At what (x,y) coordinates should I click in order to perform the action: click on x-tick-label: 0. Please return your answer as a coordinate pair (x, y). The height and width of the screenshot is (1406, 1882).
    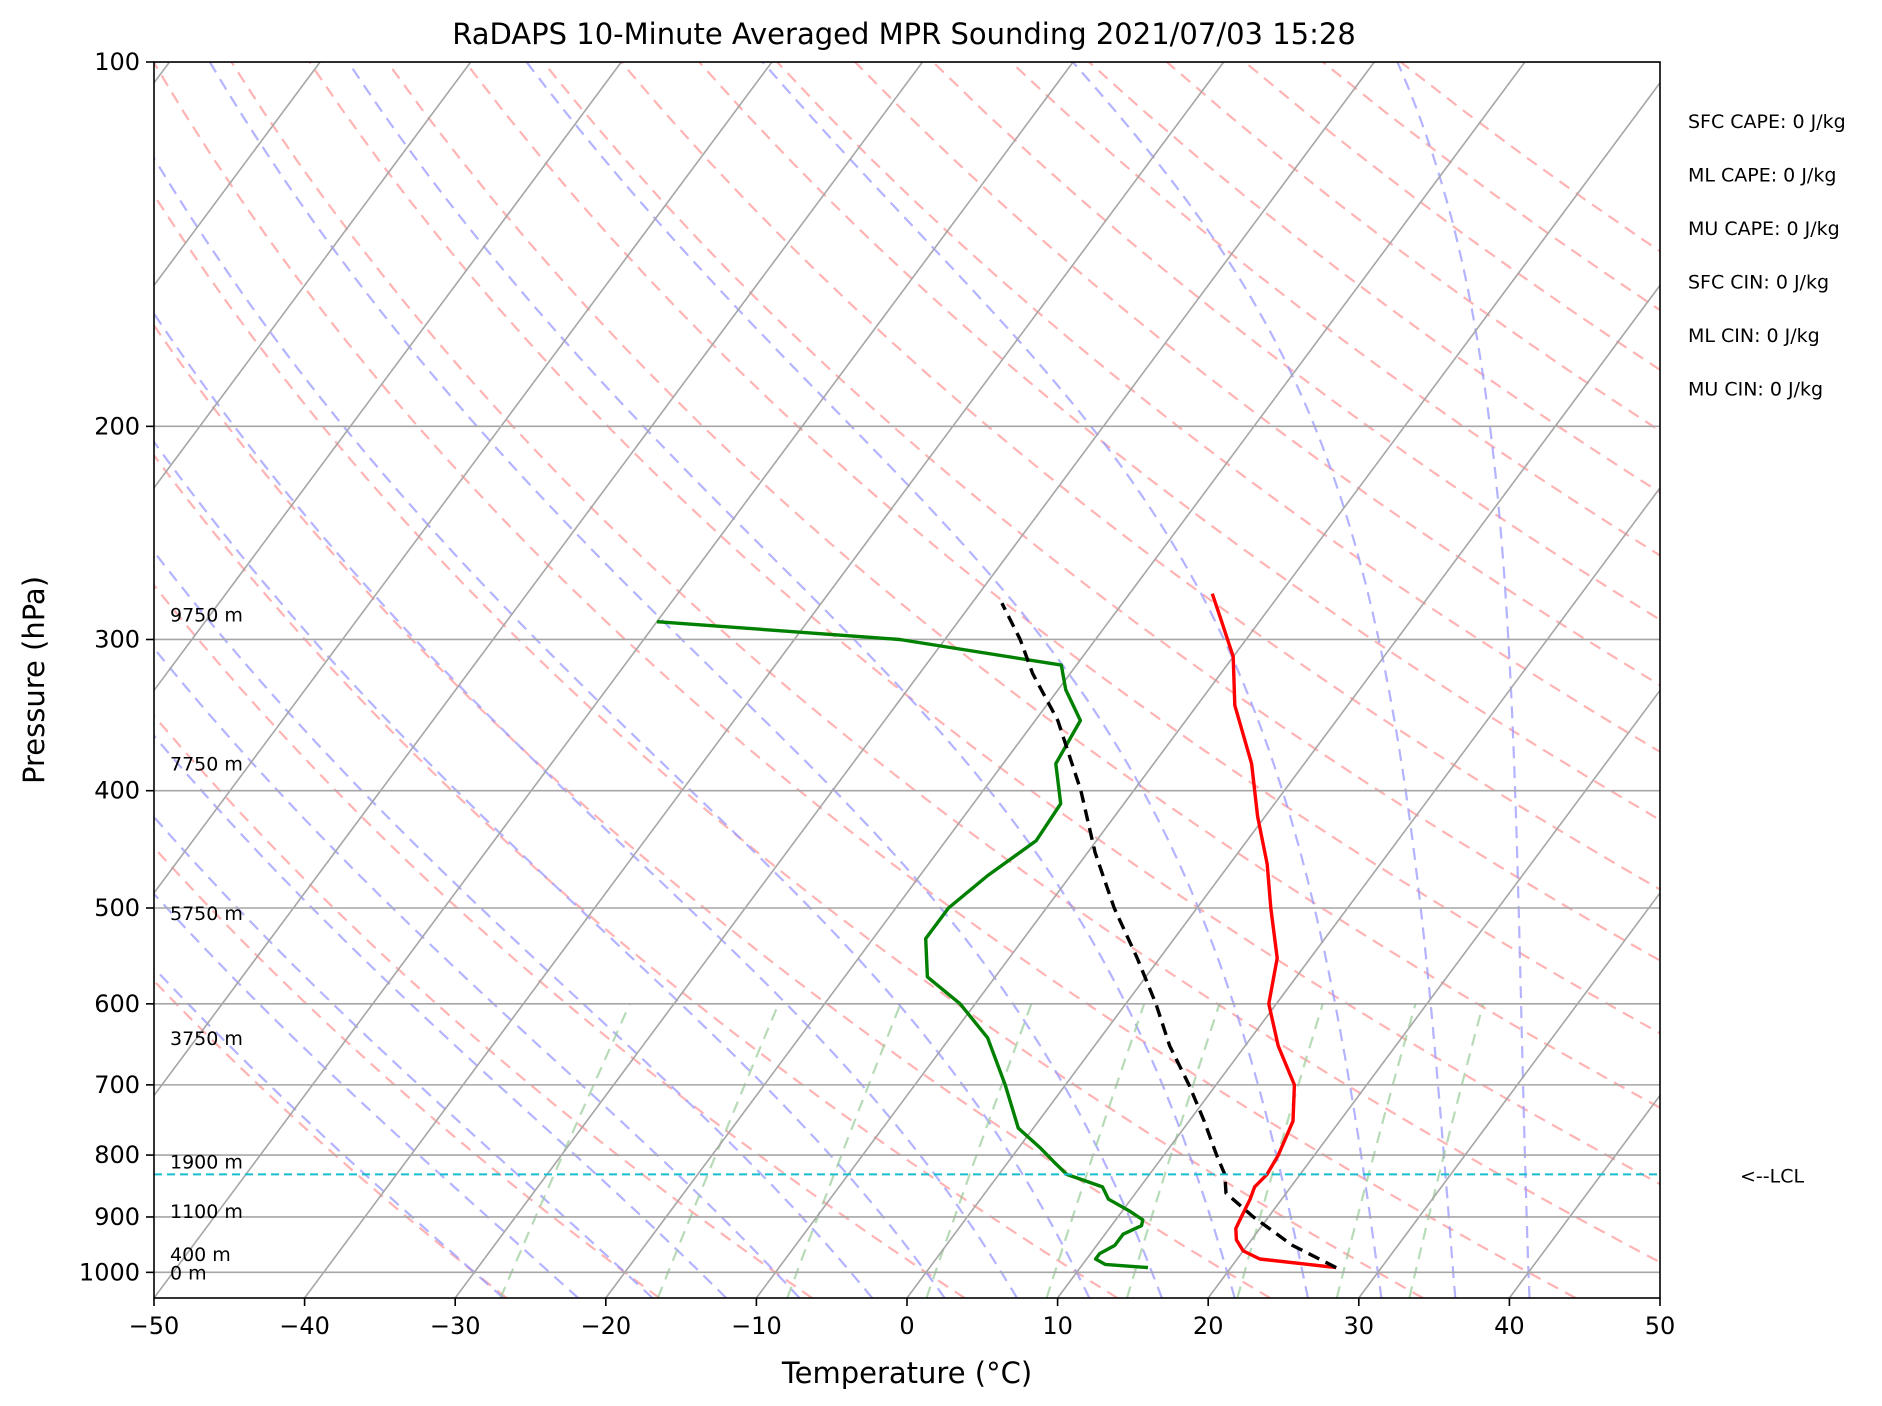
    Looking at the image, I should click on (906, 1326).